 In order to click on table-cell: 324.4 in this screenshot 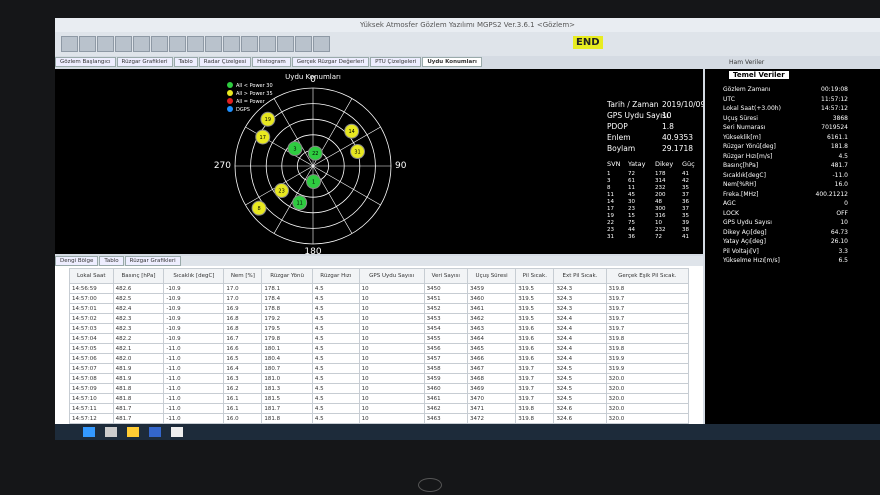, I will do `click(580, 318)`.